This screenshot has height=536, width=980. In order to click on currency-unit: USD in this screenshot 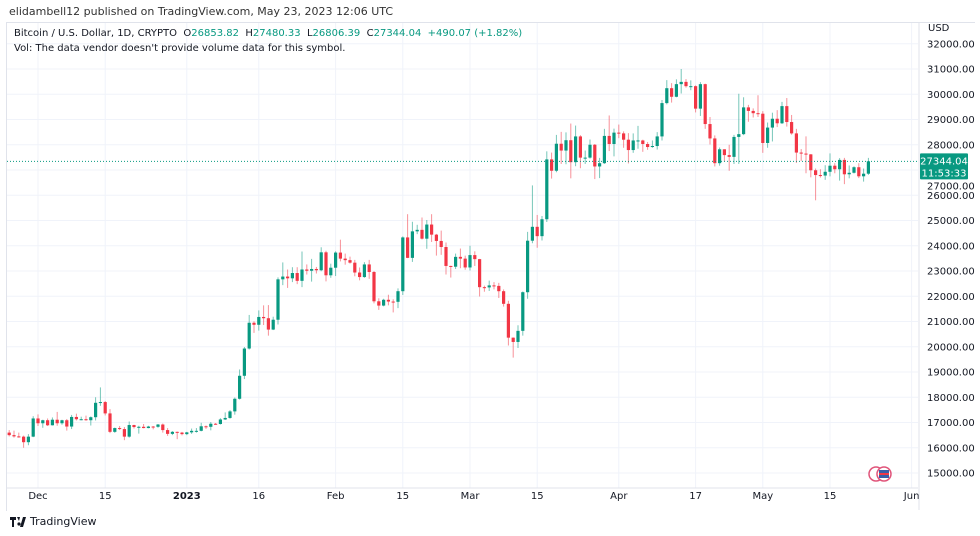, I will do `click(939, 28)`.